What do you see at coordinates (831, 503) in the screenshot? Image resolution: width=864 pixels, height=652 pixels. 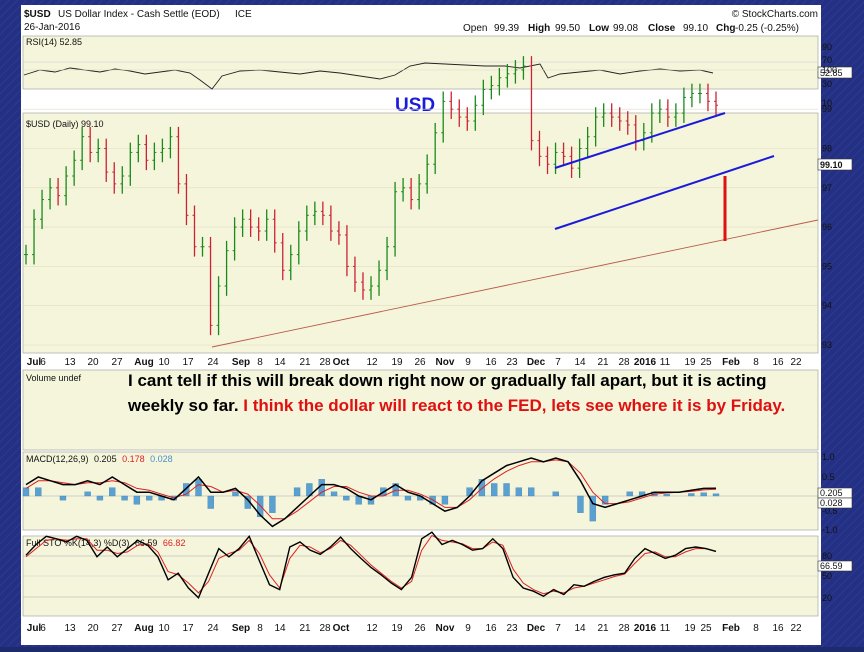 I see `macd-hist-tag-text: 0.028` at bounding box center [831, 503].